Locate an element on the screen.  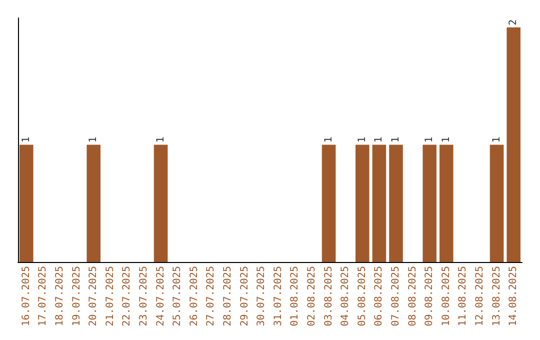
x-tick-label: 19.07.2025 is located at coordinates (76, 296).